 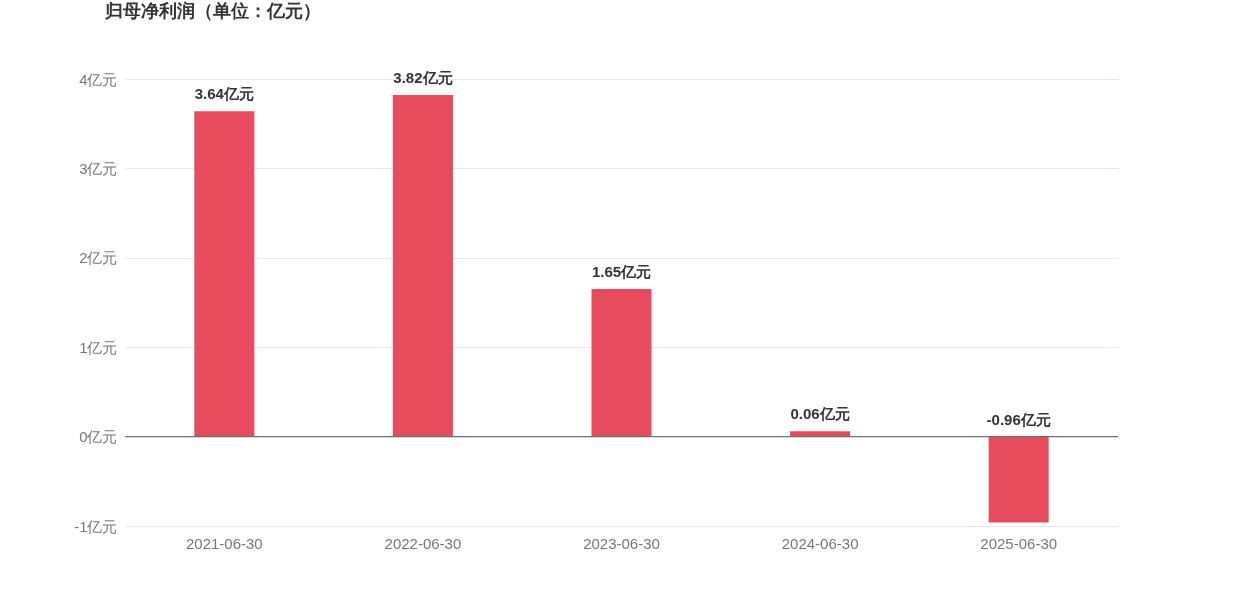 I want to click on data-label: -0.96亿元, so click(x=1018, y=419).